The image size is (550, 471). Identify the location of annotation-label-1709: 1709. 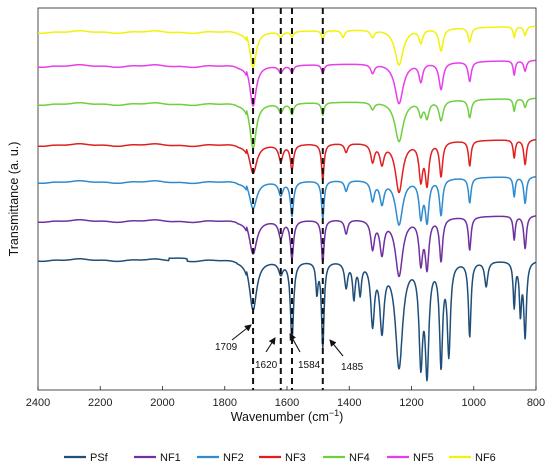
(226, 347).